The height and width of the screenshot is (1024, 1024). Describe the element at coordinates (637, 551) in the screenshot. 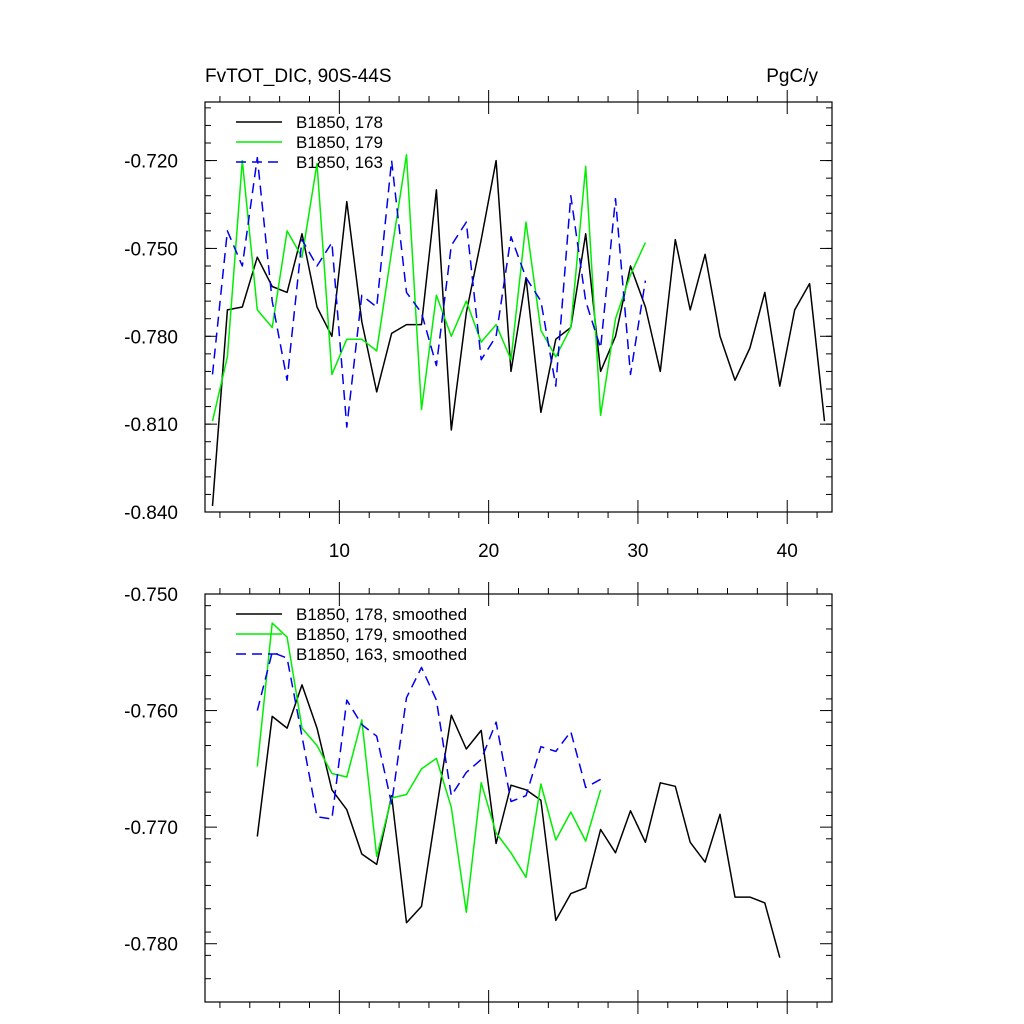

I see `x-tick-label: 30` at that location.